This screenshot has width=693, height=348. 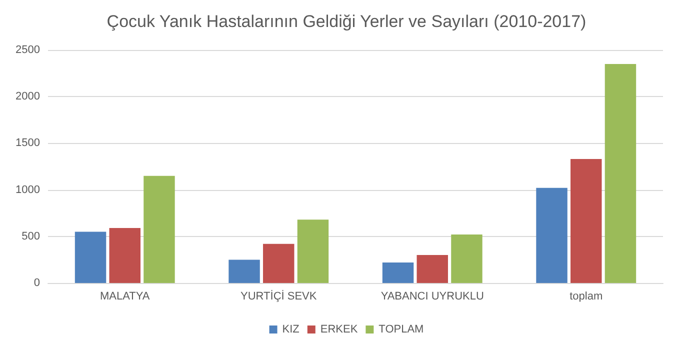 I want to click on y-tick-label: 0, so click(x=37, y=283).